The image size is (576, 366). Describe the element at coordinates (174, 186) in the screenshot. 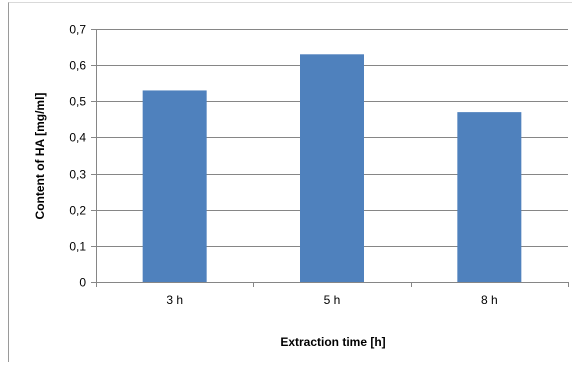

I see `bar-3h` at that location.